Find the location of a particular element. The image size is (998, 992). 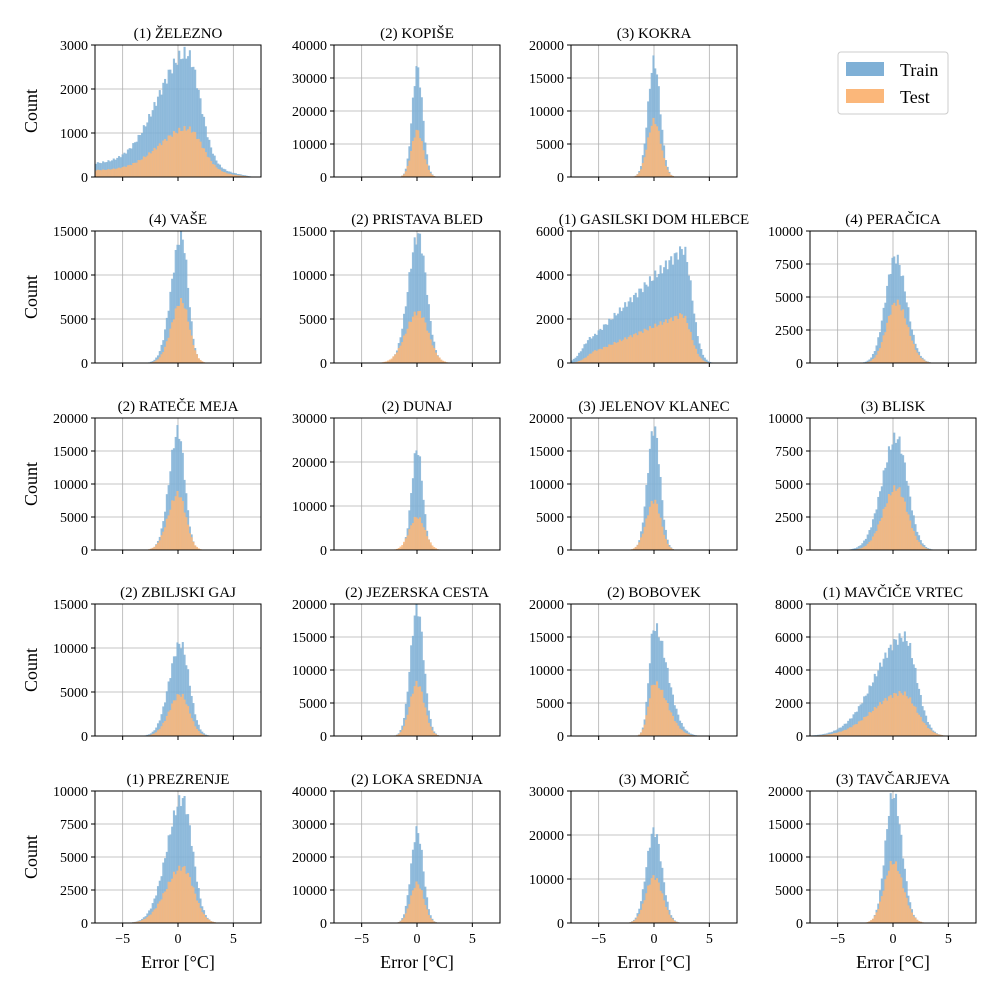

panel: 0 5000 10000 15000 (4) VAŠE Count is located at coordinates (141, 291).